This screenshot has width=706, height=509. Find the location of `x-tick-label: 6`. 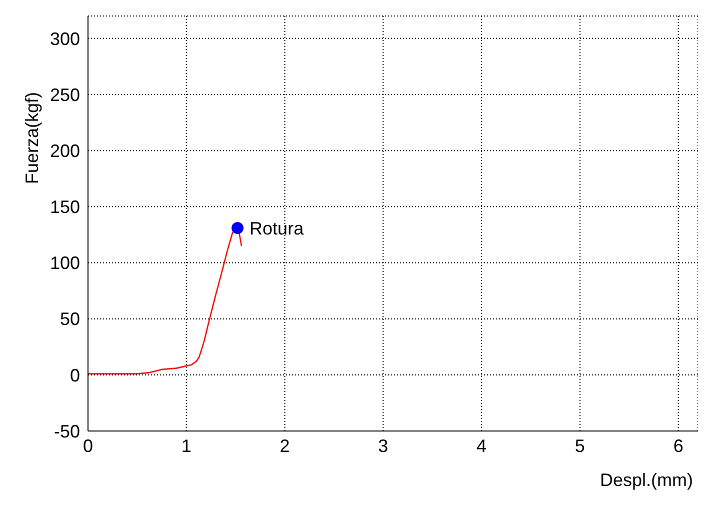

x-tick-label: 6 is located at coordinates (678, 446).